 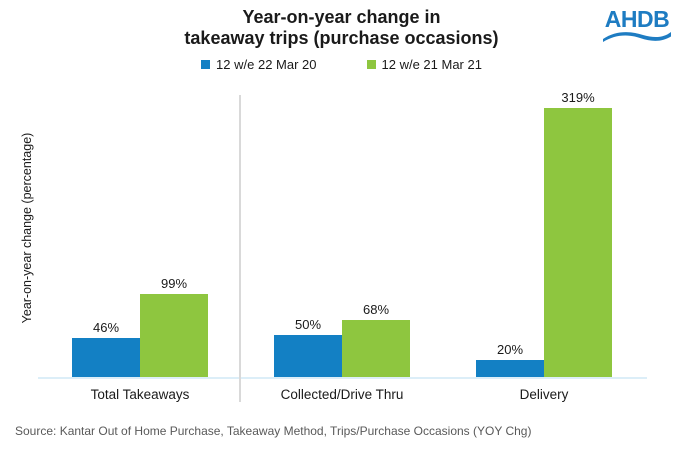 I want to click on legend-label: 12 w/e 22 Mar 20, so click(x=266, y=64).